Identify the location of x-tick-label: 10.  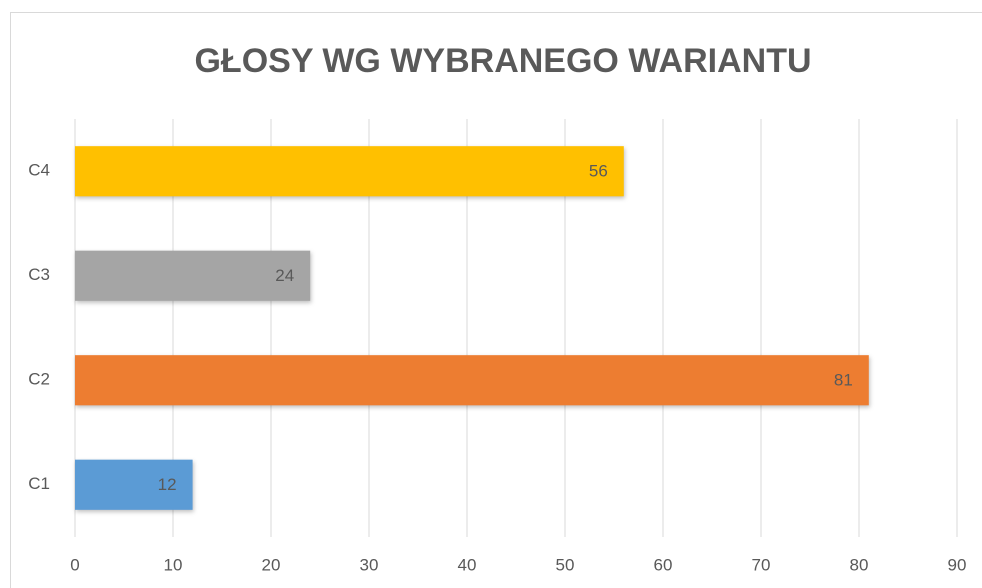
(173, 564).